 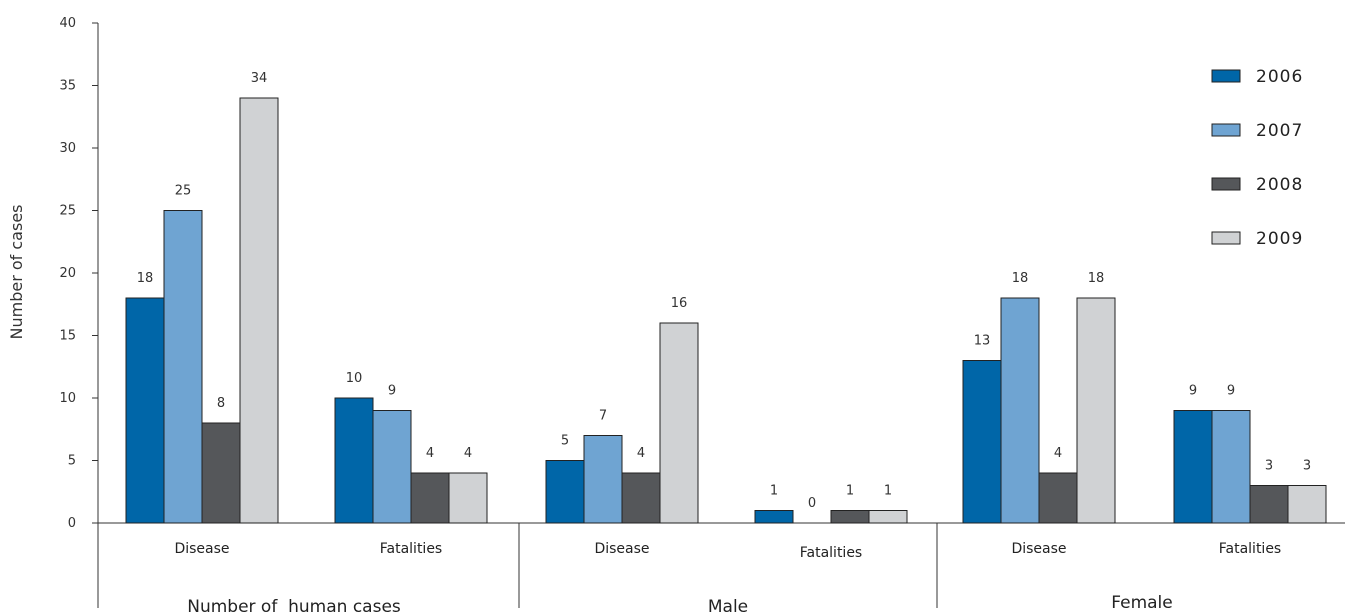 What do you see at coordinates (565, 441) in the screenshot?
I see `data-label: 5` at bounding box center [565, 441].